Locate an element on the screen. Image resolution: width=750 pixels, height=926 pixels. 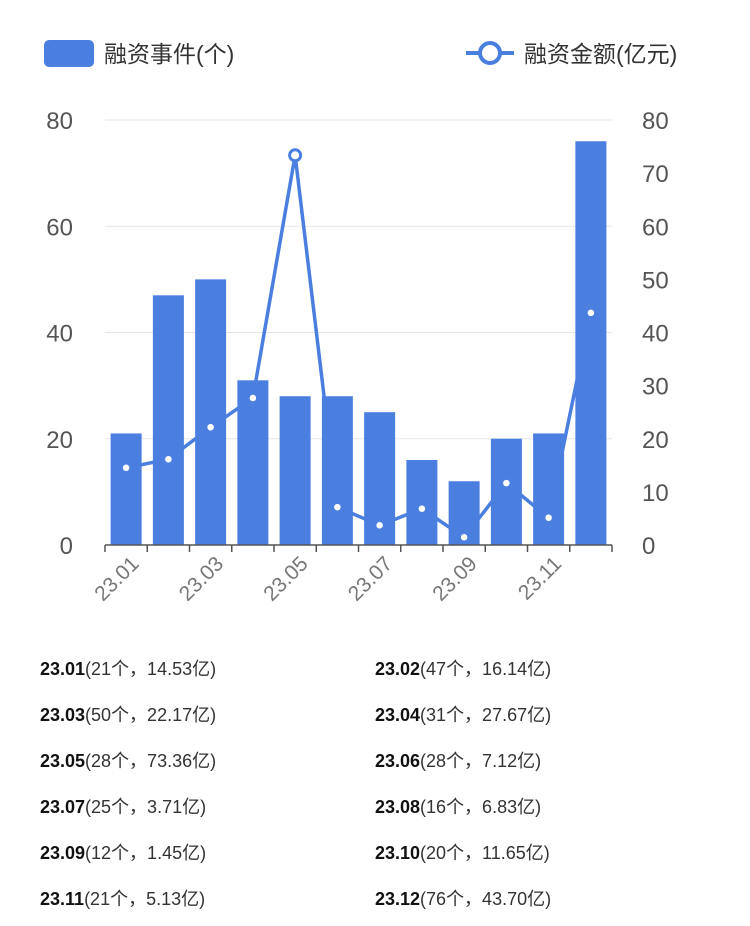
summary-month: 23.10 is located at coordinates (398, 853).